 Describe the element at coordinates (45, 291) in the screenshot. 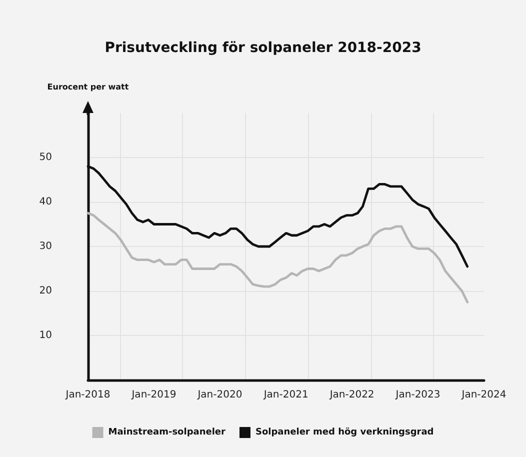

I see `y-tick-label: 20` at that location.